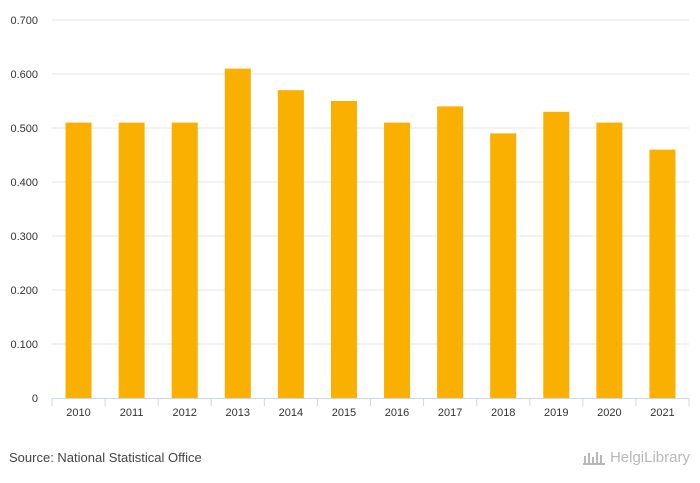 This screenshot has width=700, height=483. I want to click on x-tick-label: 2014, so click(291, 413).